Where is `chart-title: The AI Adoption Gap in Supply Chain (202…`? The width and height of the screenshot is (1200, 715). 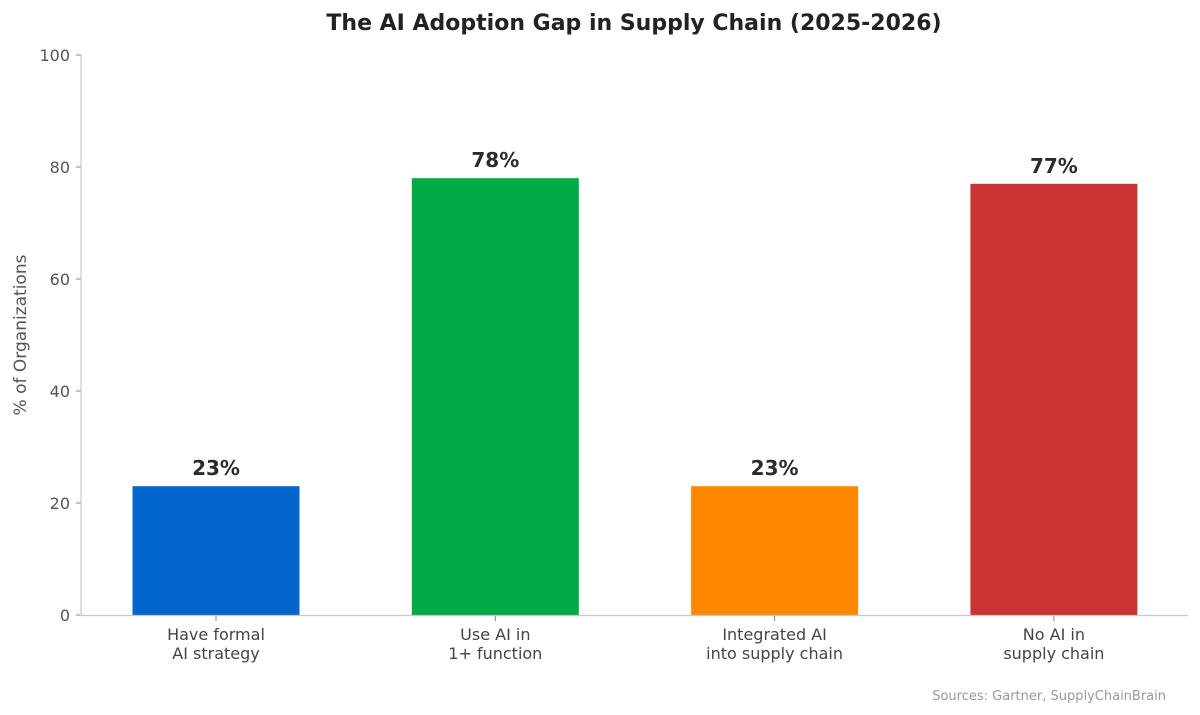 chart-title: The AI Adoption Gap in Supply Chain (202… is located at coordinates (633, 23).